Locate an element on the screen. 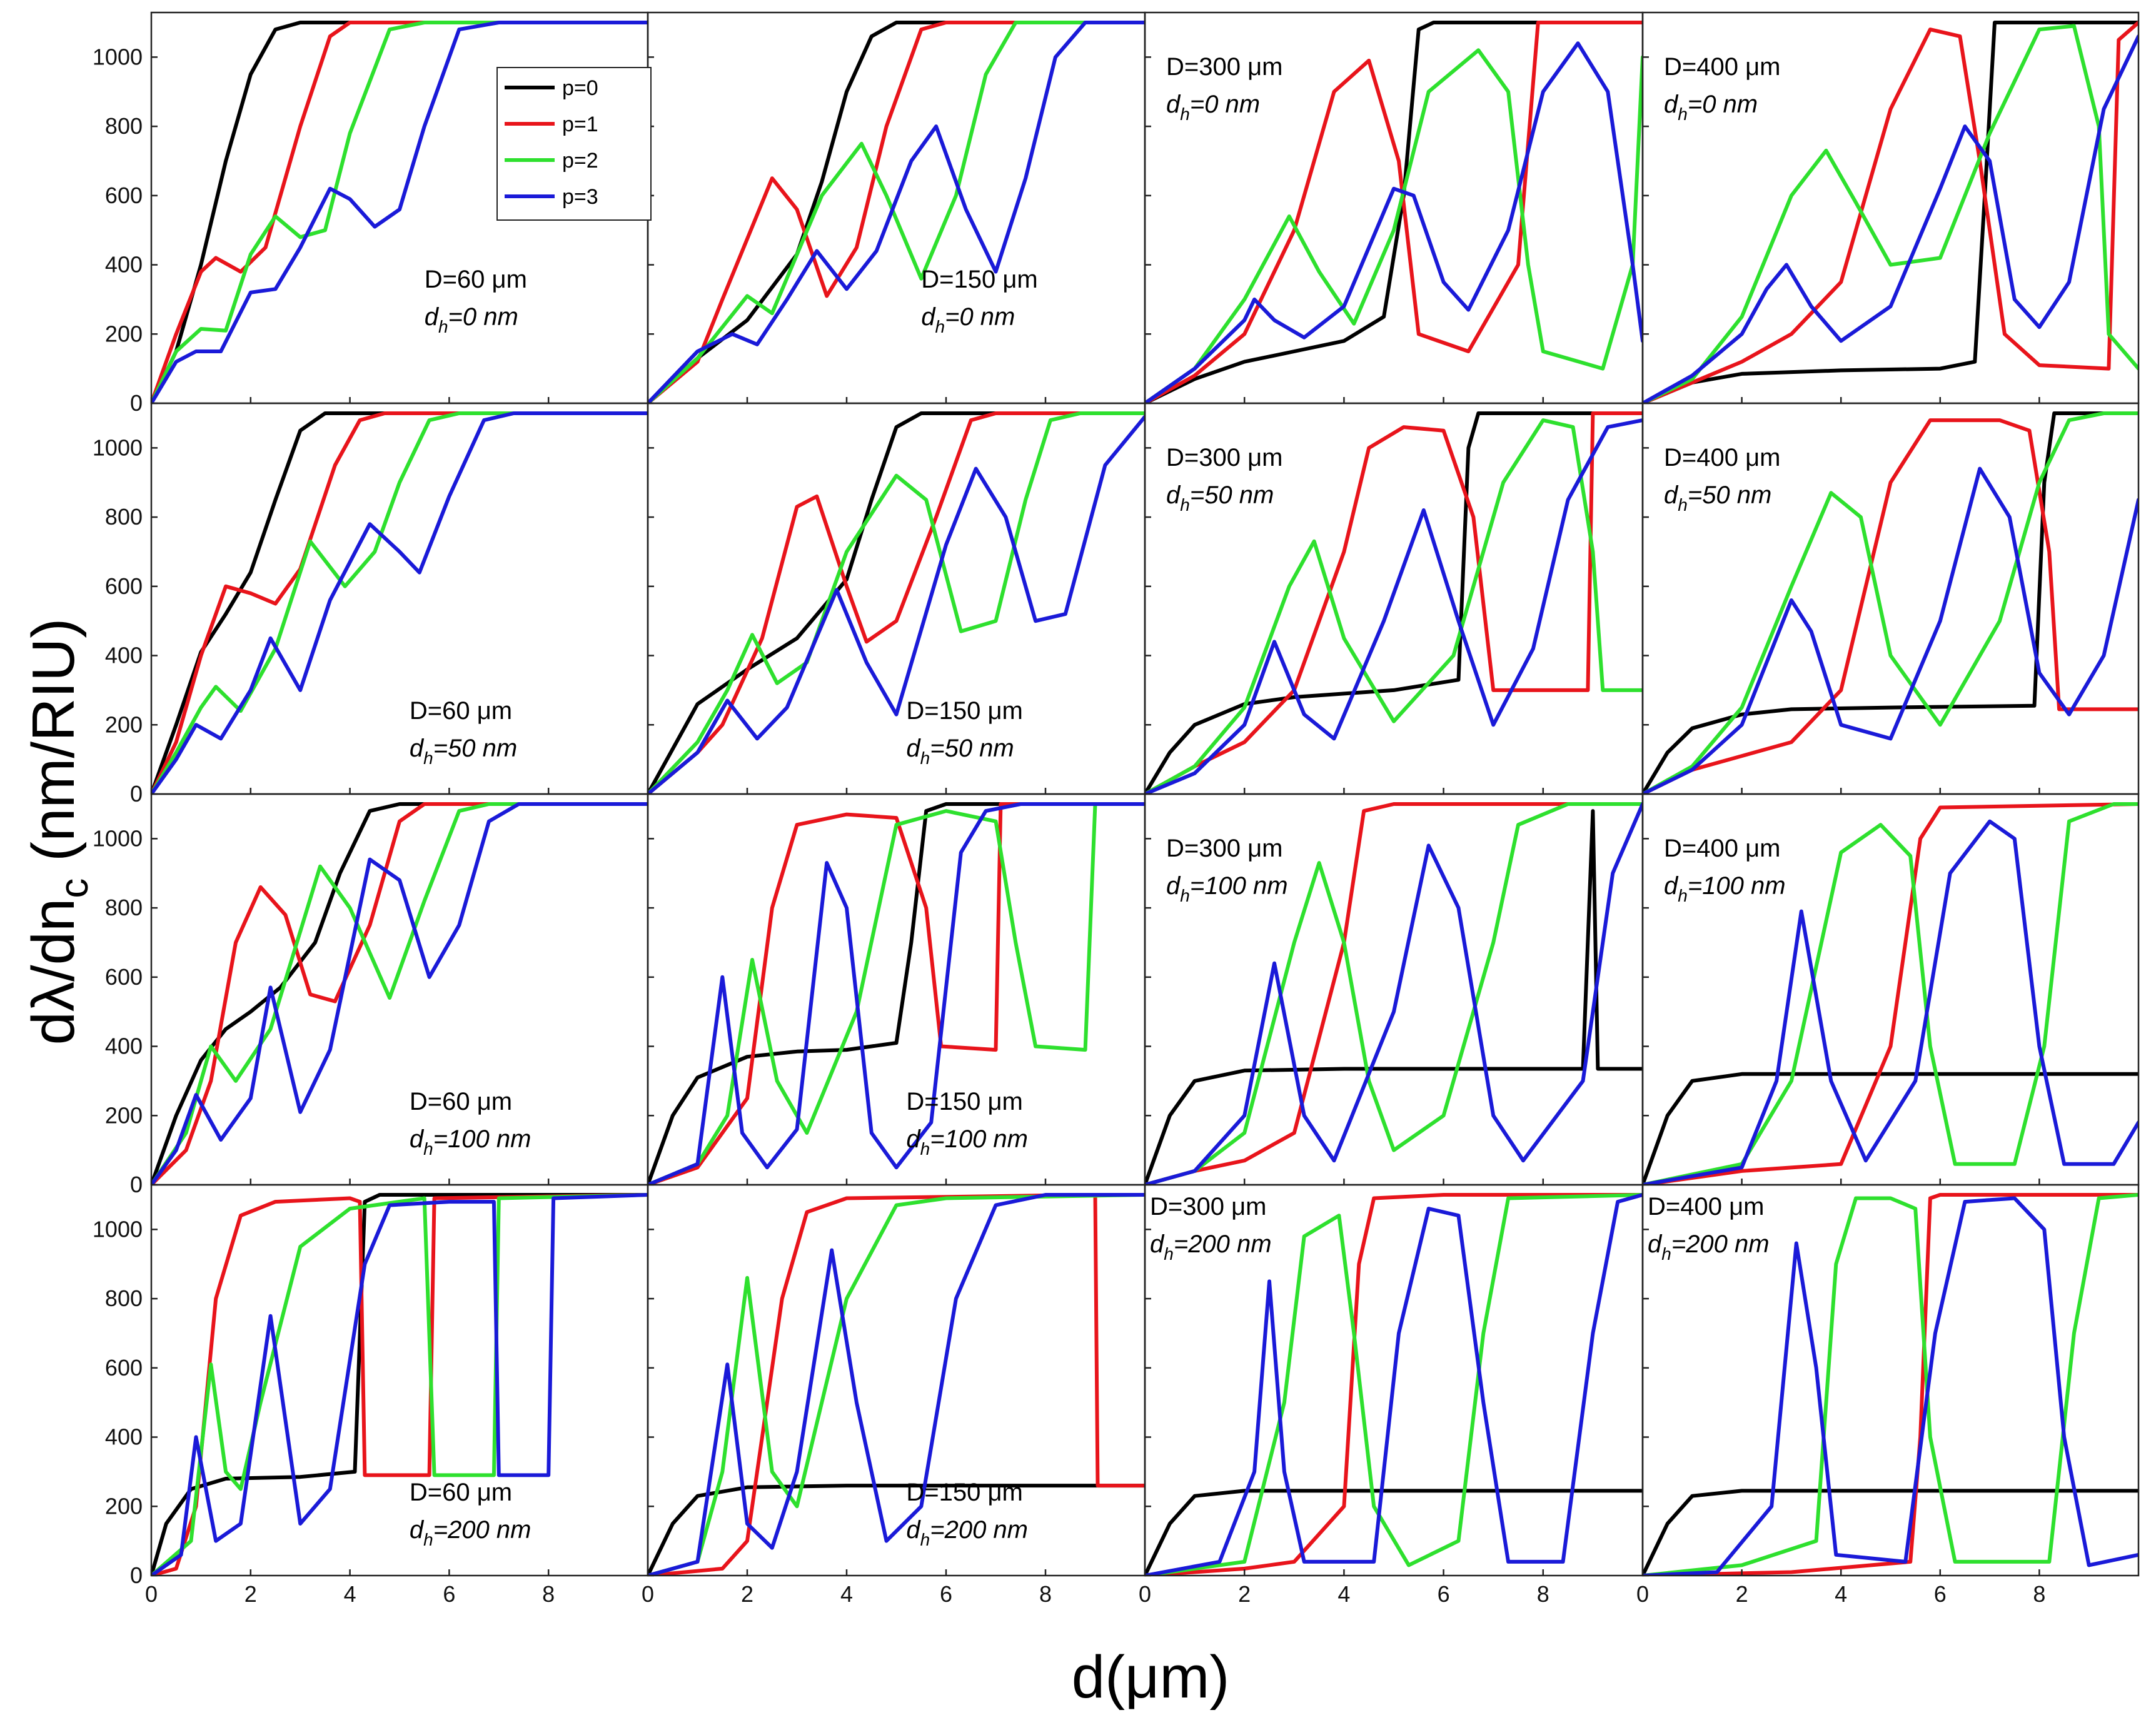 This screenshot has width=2156, height=1720. legend: p=0 p=1 p=2 p=3 is located at coordinates (574, 144).